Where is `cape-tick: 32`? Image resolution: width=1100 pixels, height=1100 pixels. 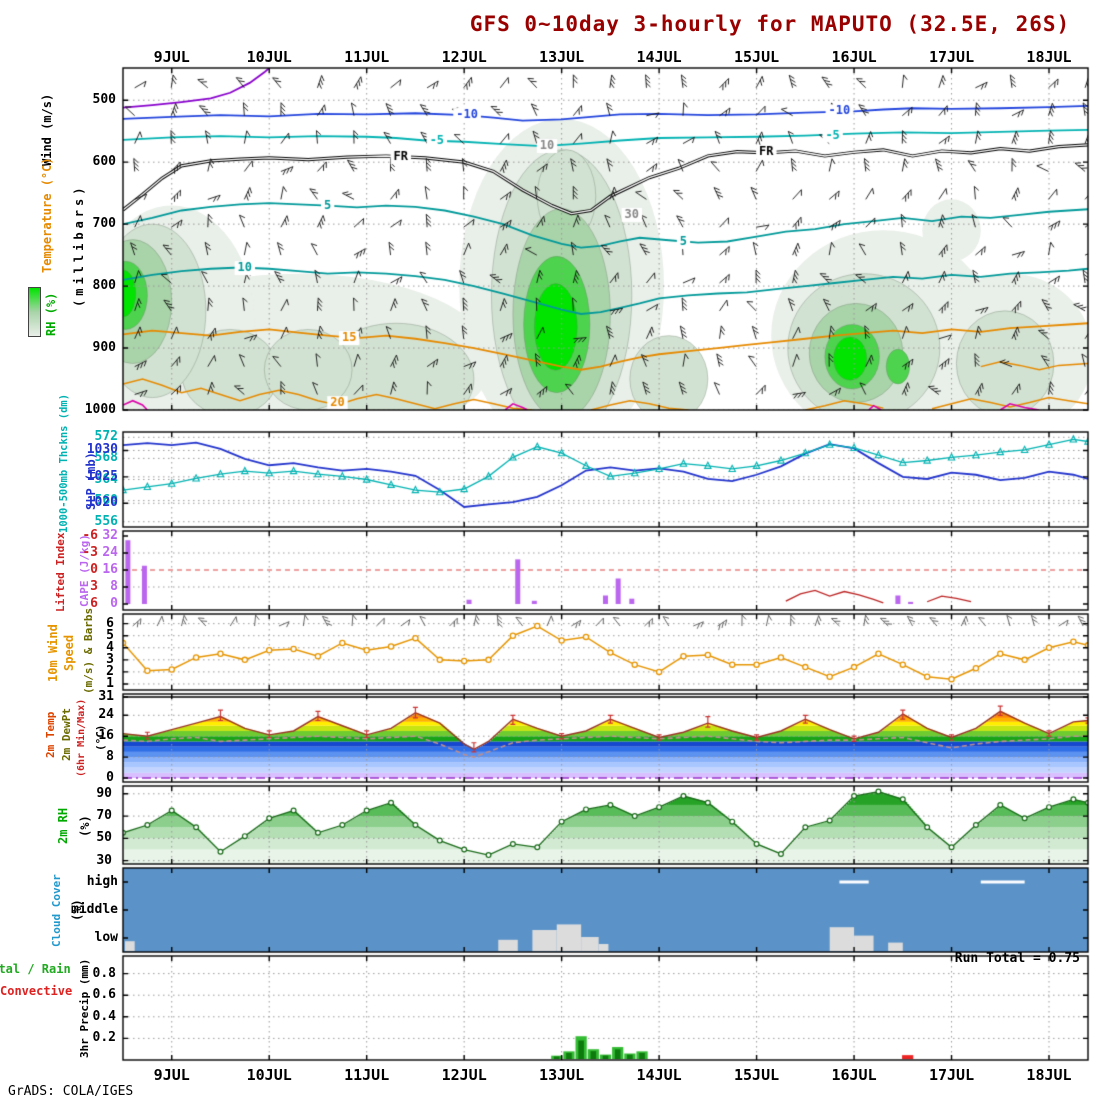
cape-tick: 32 is located at coordinates (110, 535).